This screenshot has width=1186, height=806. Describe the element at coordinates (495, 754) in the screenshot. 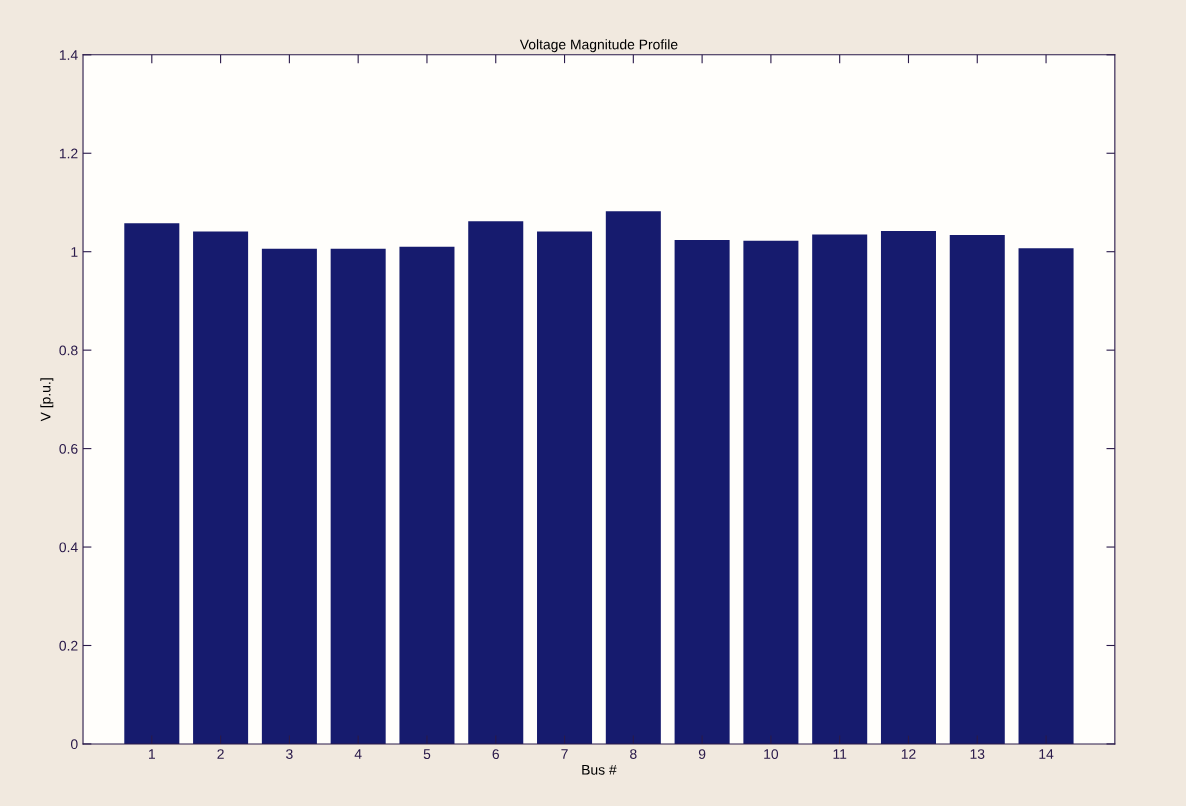

I see `x-tick-label: 6` at that location.